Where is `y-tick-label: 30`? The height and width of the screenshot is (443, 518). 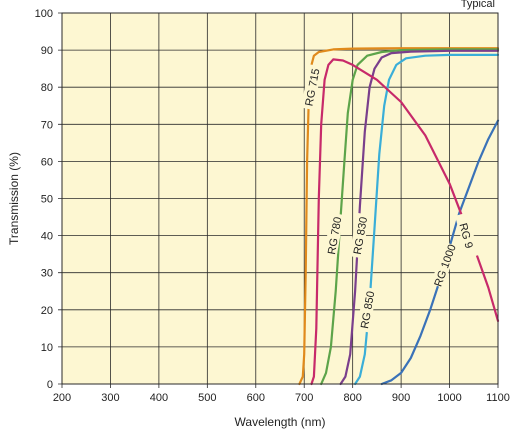 y-tick-label: 30 is located at coordinates (47, 274).